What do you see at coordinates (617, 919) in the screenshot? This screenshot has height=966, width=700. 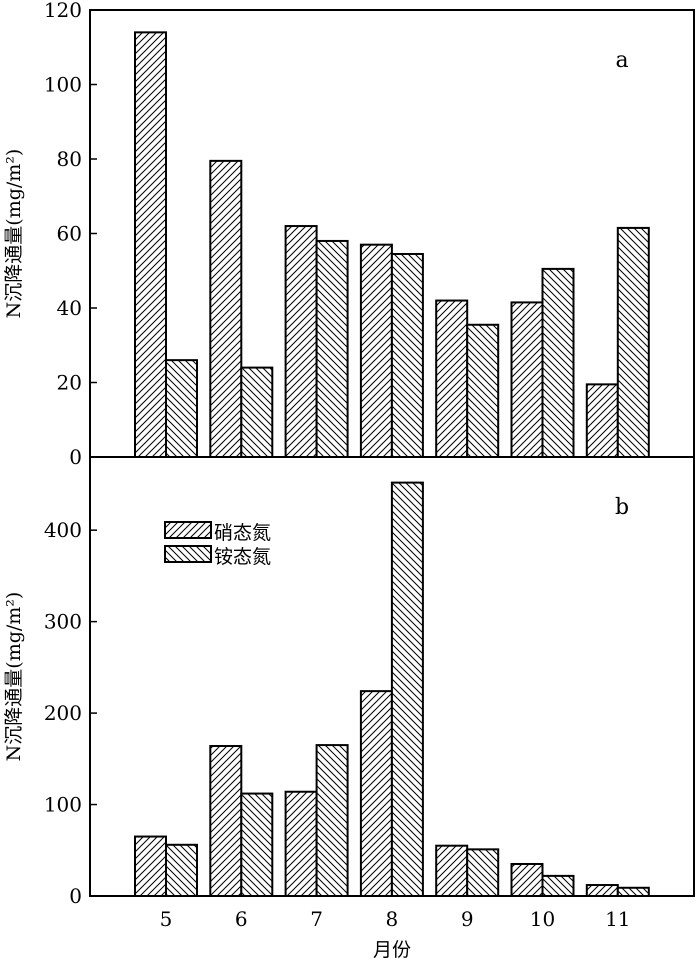 I see `x-tick-label-11: 11` at bounding box center [617, 919].